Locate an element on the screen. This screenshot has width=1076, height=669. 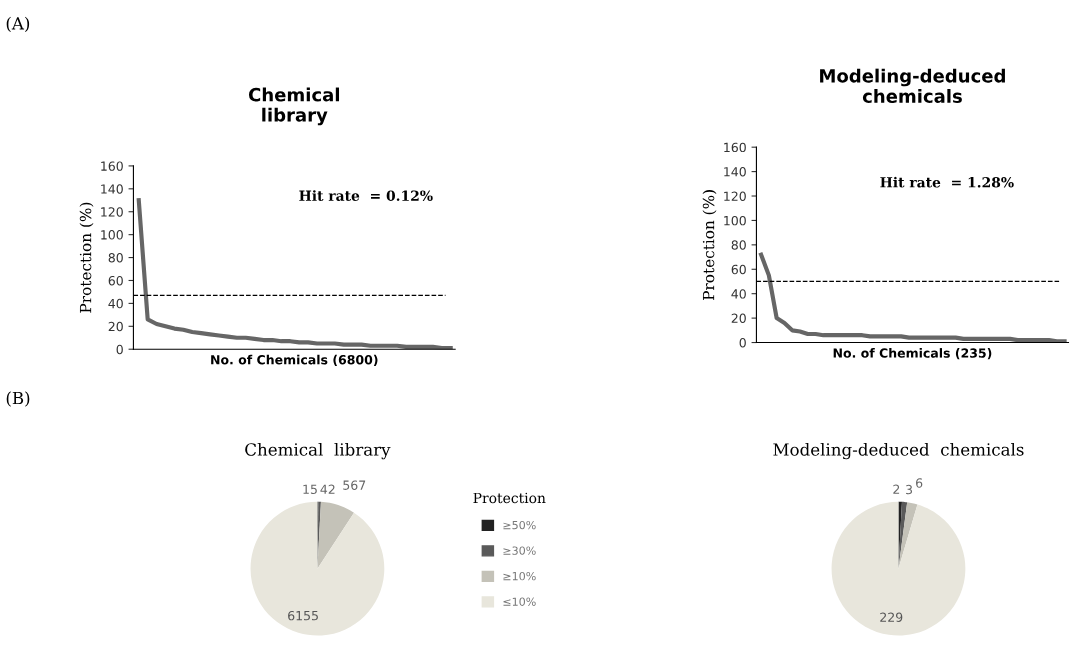
data-label: 3 is located at coordinates (909, 489).